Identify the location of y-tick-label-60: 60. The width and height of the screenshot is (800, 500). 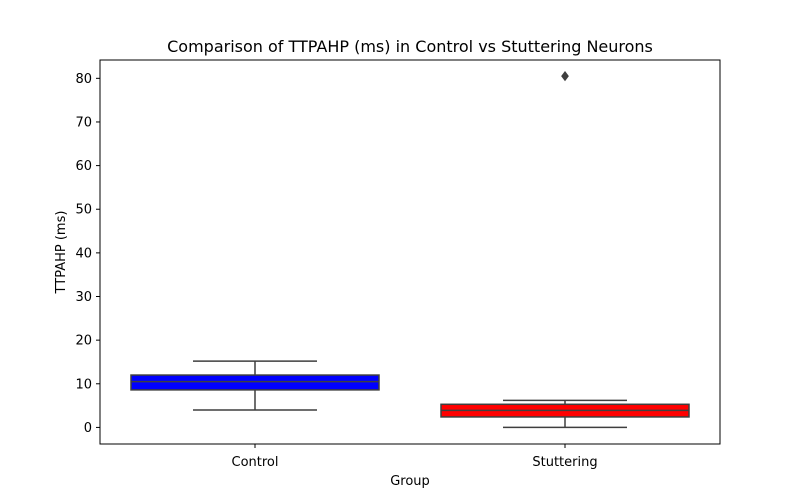
(83, 166).